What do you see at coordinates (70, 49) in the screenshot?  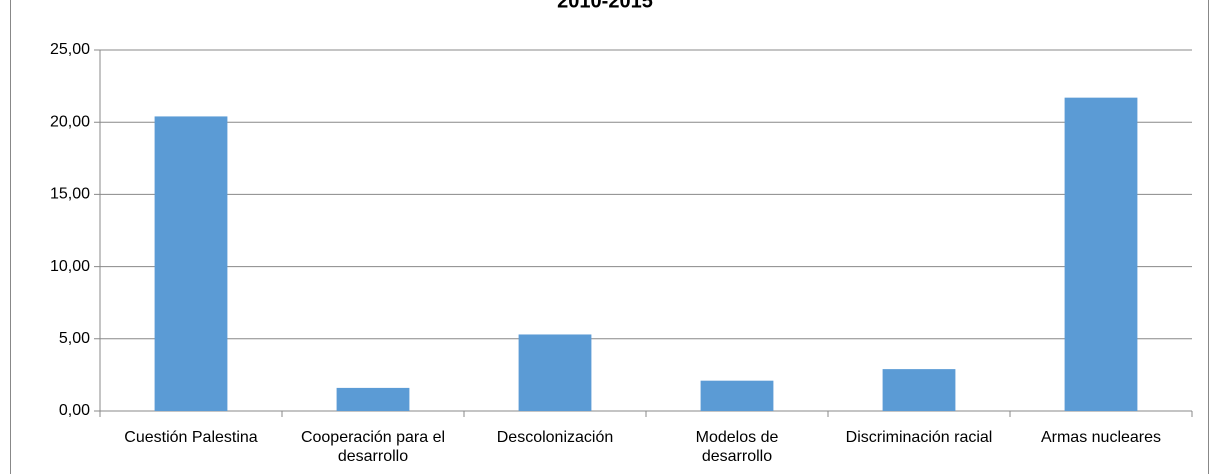 I see `y-tick-label: 25,00` at bounding box center [70, 49].